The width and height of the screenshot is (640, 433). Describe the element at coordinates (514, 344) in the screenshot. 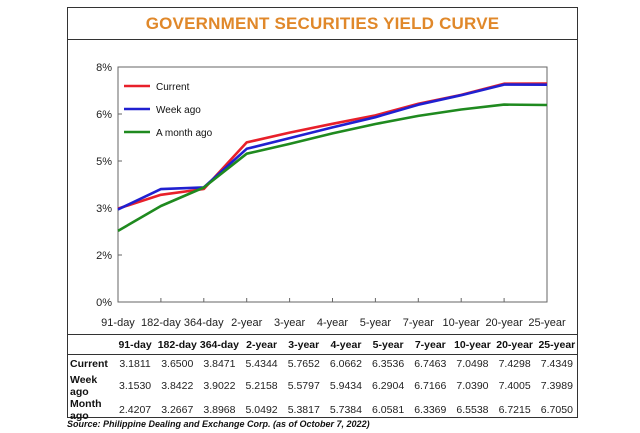

I see `table-header-cell: 20-year` at that location.